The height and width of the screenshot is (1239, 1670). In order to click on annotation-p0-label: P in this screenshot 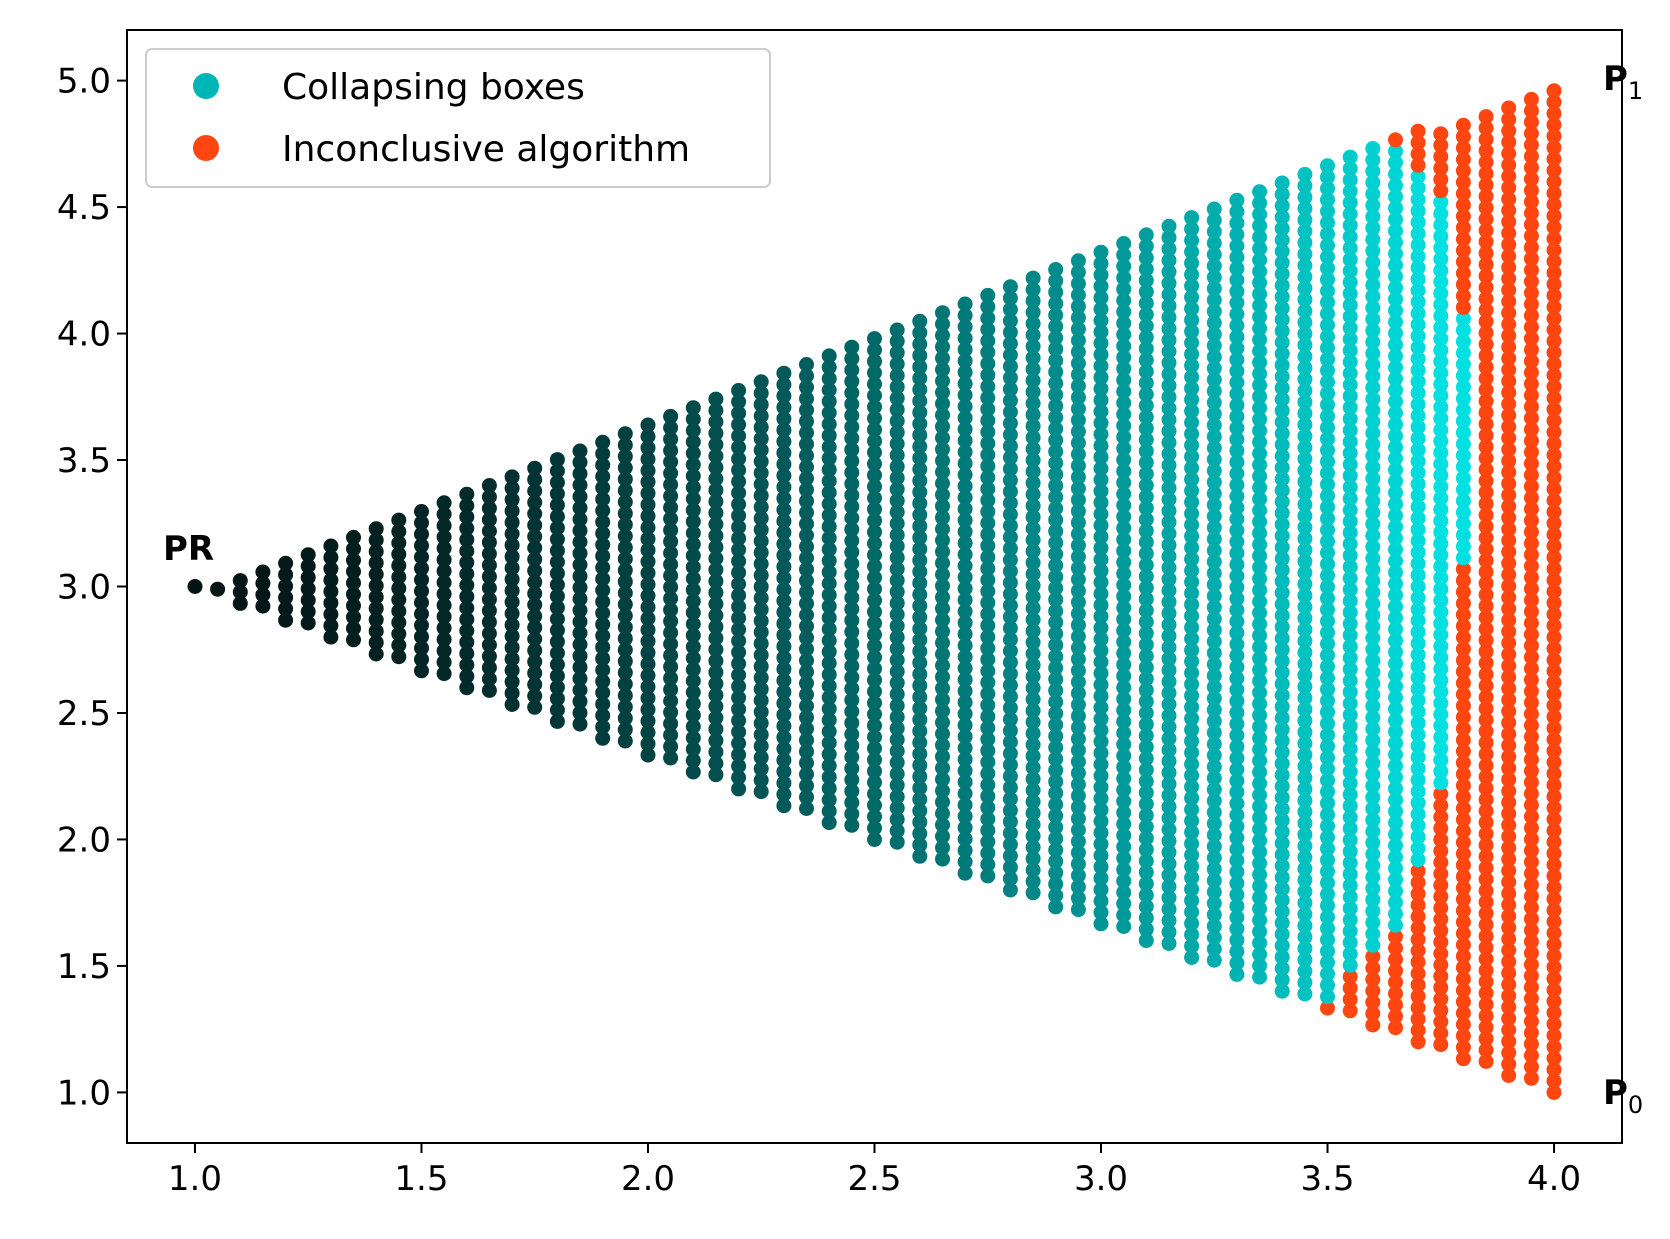, I will do `click(1615, 1093)`.